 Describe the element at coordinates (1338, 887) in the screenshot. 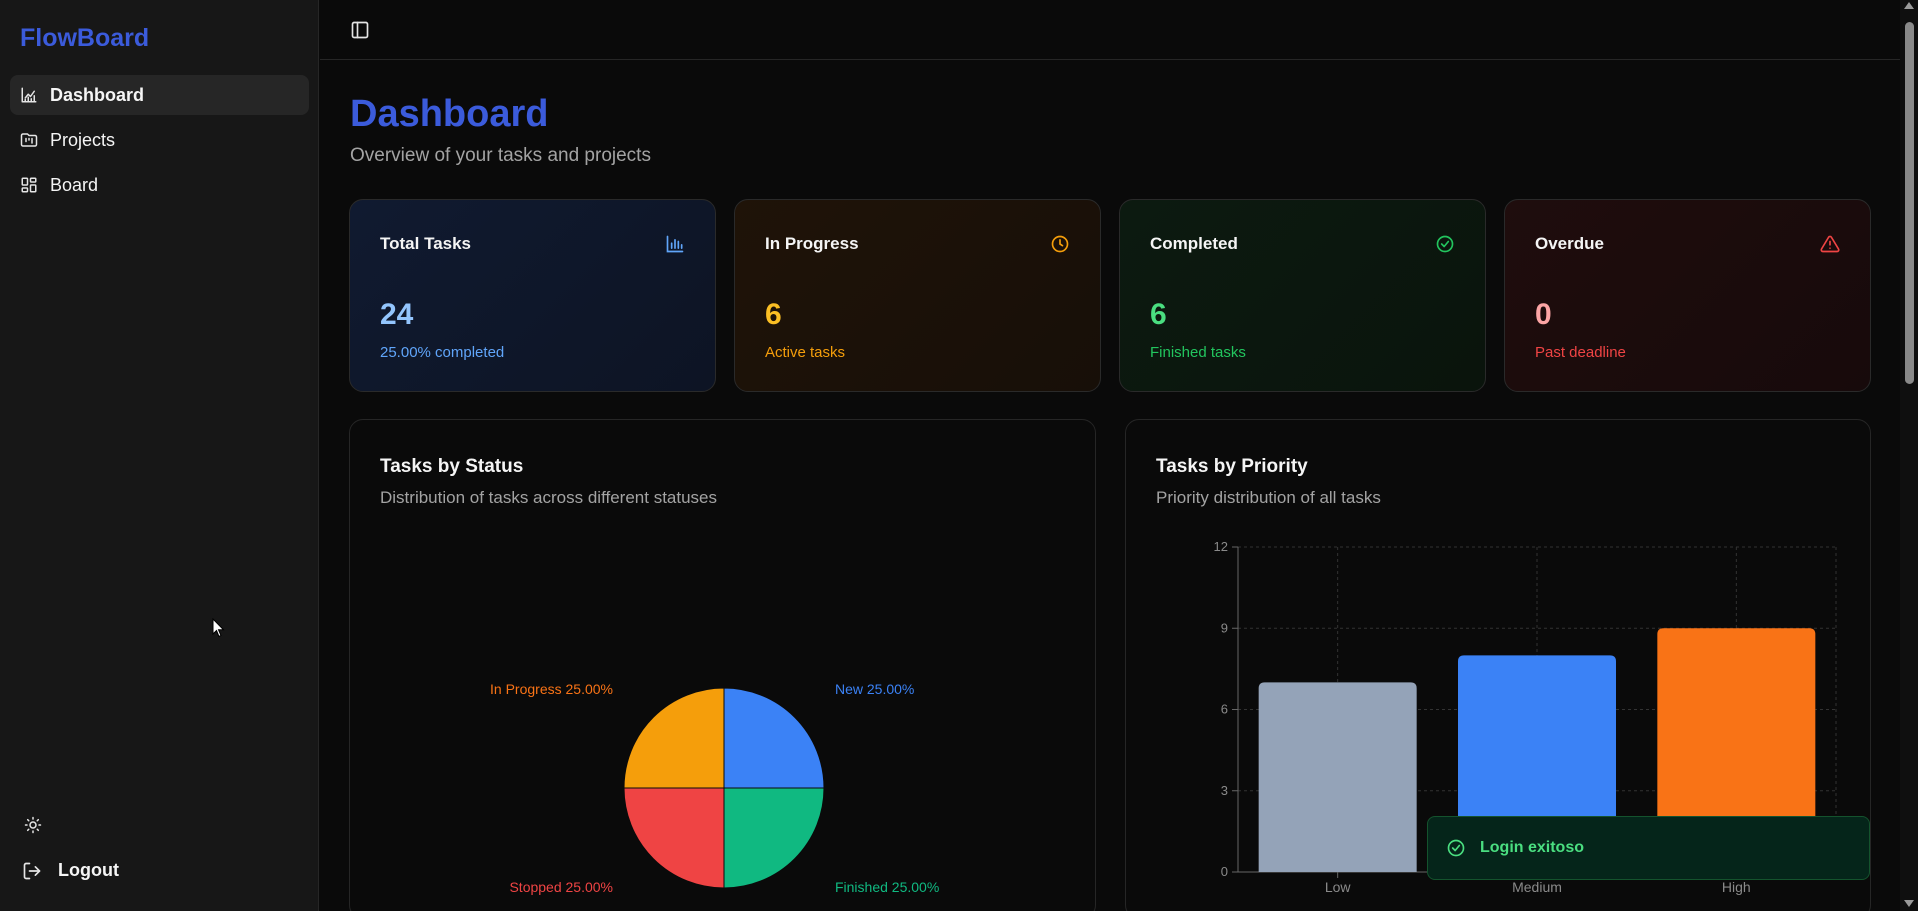

I see `x-tick-label: Low` at that location.